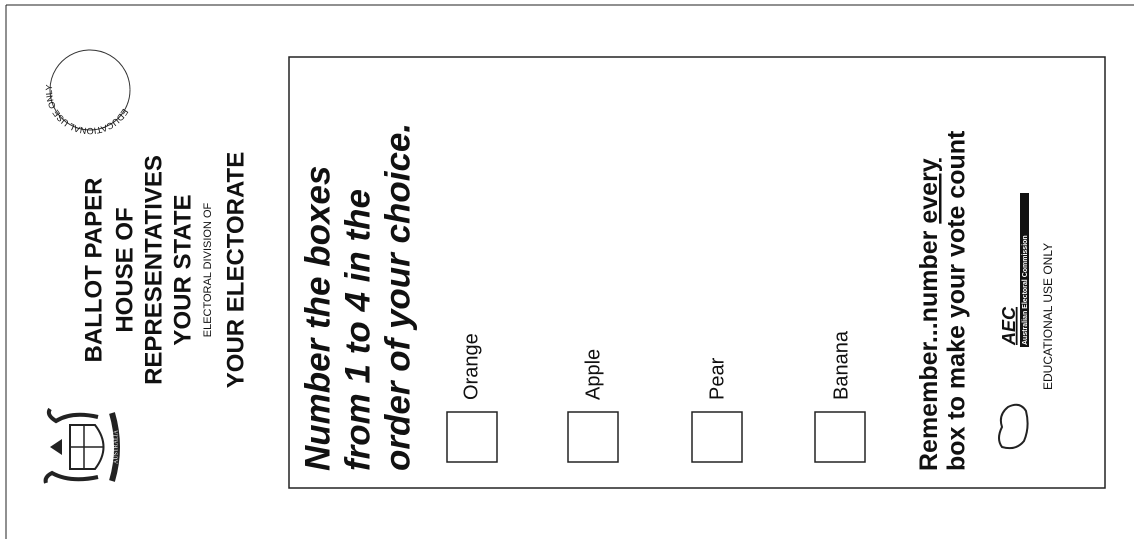  What do you see at coordinates (72, 415) in the screenshot?
I see `emu` at bounding box center [72, 415].